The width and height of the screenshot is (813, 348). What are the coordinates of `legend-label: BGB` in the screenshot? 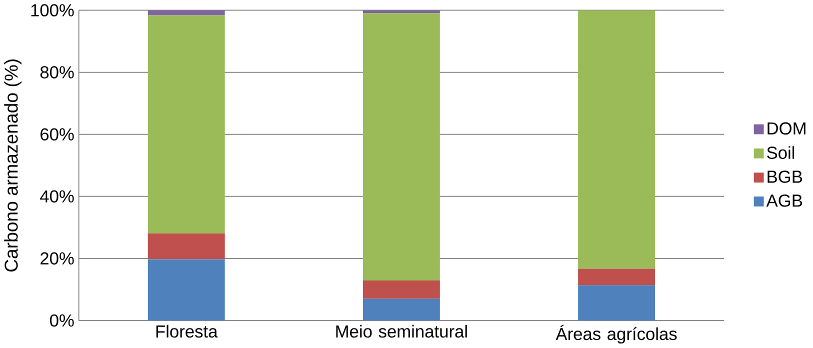 It's located at (785, 177).